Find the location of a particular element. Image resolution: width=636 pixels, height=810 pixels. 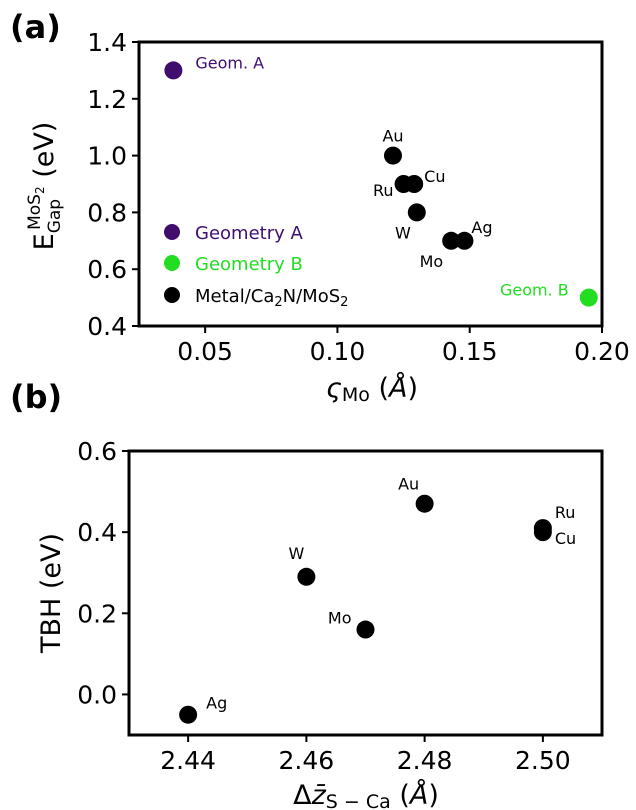

panel-a-y-ticks: 0.4 0.6 0.8 1.0 1.2 1.4 is located at coordinates (113, 184).